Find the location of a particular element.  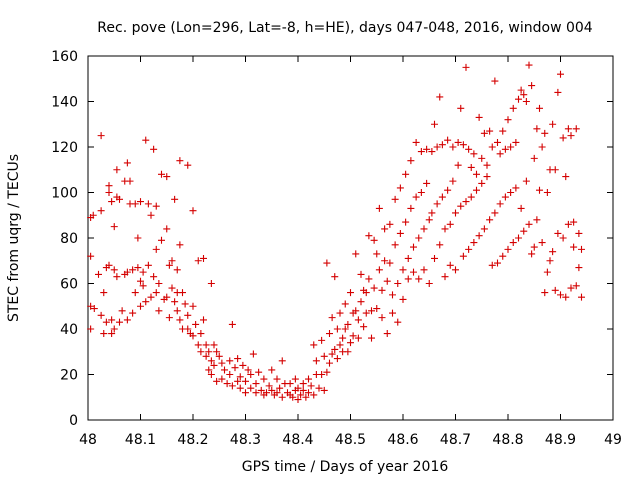

y-tick-label: 80 is located at coordinates (69, 239).